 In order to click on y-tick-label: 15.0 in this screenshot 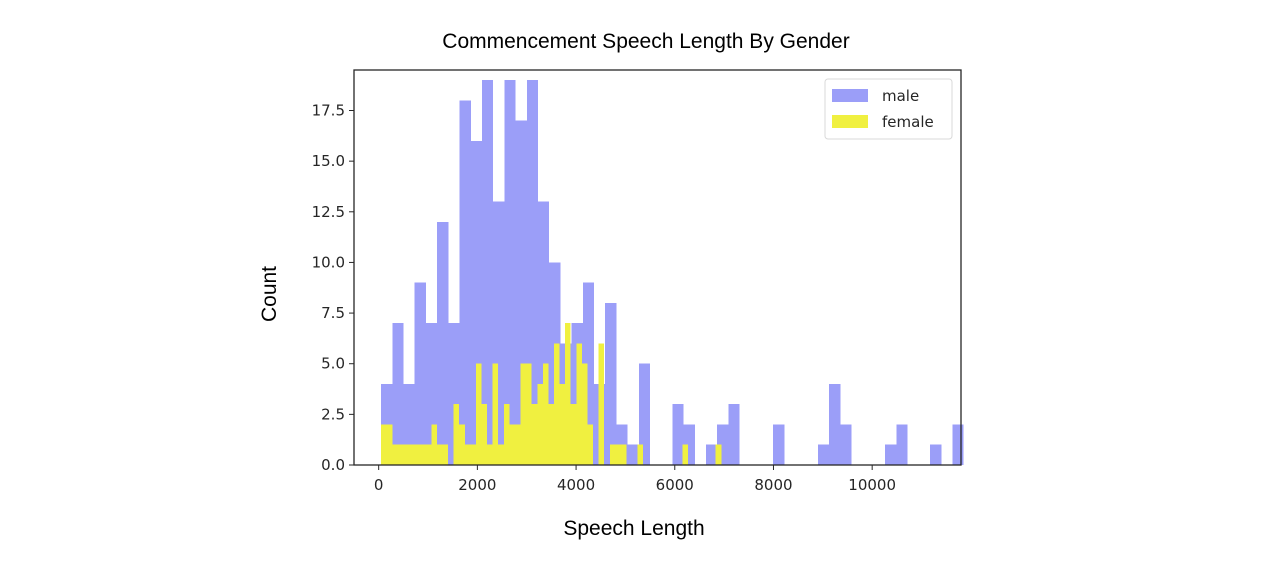, I will do `click(328, 161)`.